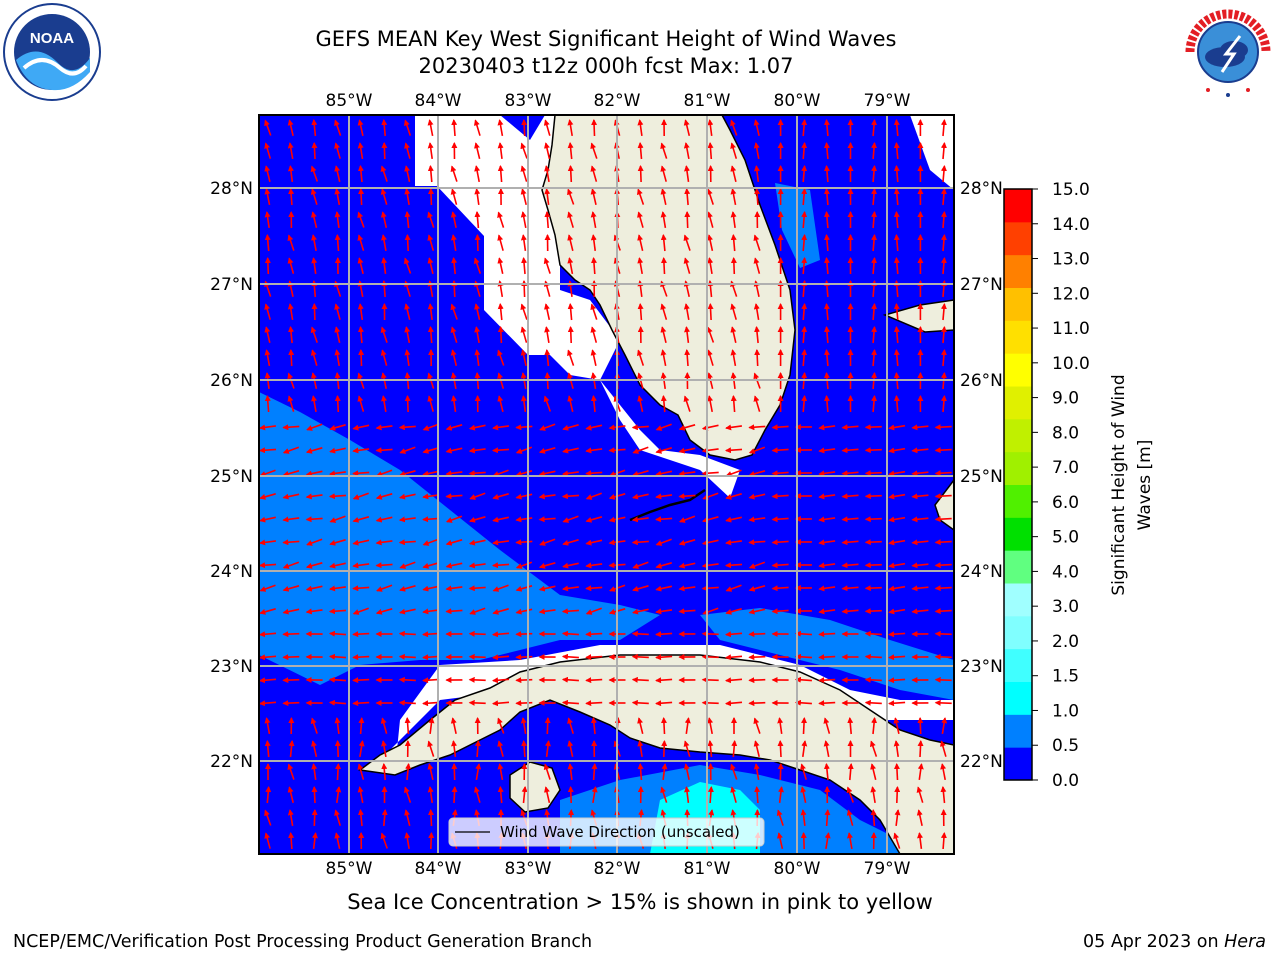  Describe the element at coordinates (1065, 503) in the screenshot. I see `colorbar-tick-label: 6.0` at that location.